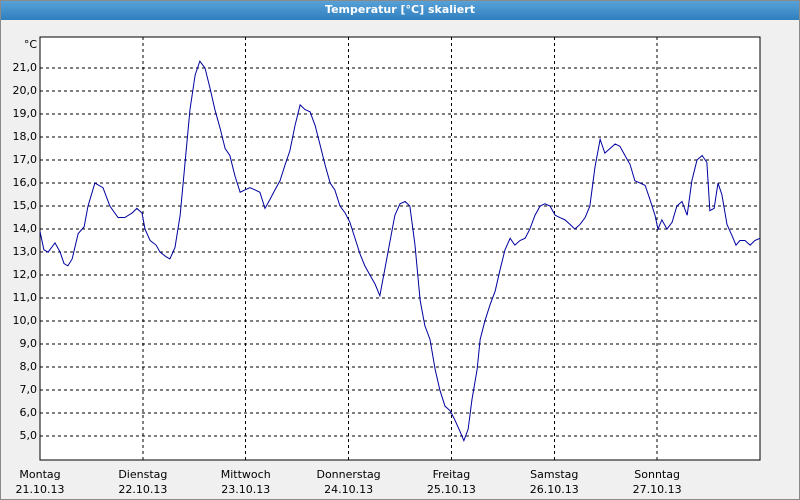 The height and width of the screenshot is (500, 800). What do you see at coordinates (29, 435) in the screenshot?
I see `y-tick-label: 5,0` at bounding box center [29, 435].